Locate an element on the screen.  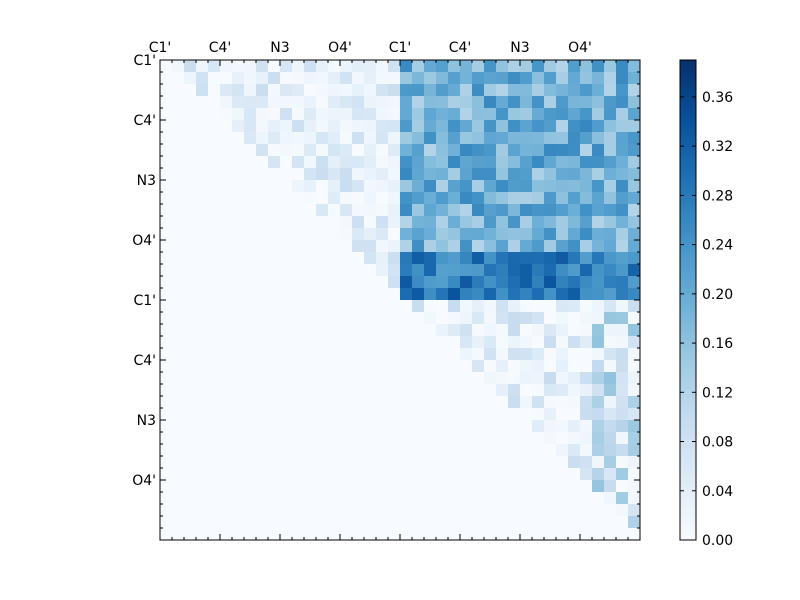
colorbar-tick-label: 0.32 is located at coordinates (717, 147).